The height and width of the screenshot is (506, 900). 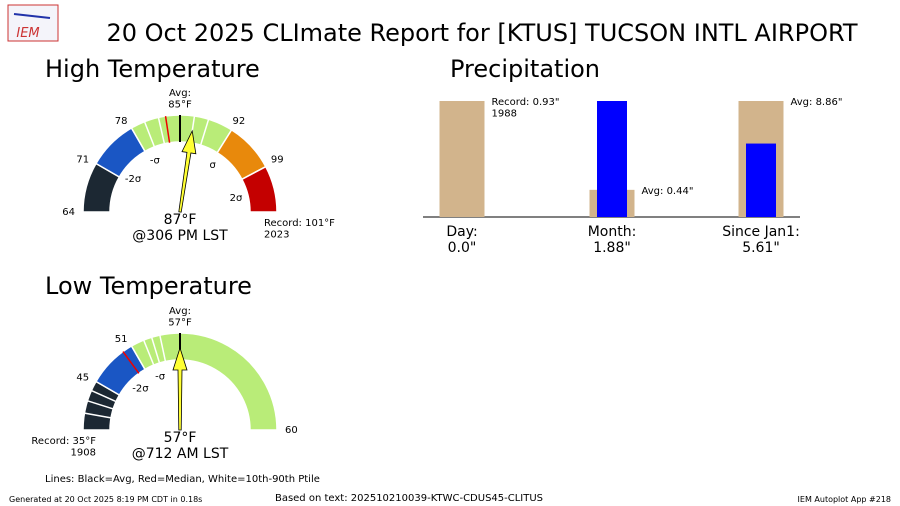 What do you see at coordinates (761, 232) in the screenshot?
I see `category-label: Since Jan1:` at bounding box center [761, 232].